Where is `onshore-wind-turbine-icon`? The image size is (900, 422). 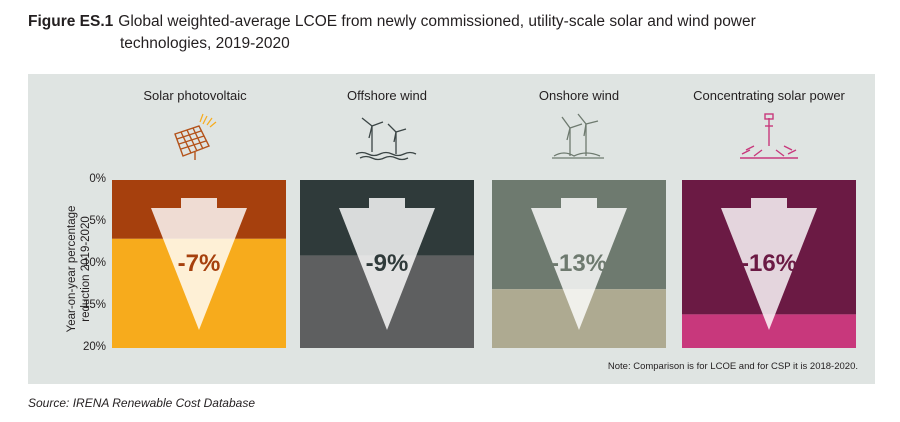 onshore-wind-turbine-icon is located at coordinates (579, 138).